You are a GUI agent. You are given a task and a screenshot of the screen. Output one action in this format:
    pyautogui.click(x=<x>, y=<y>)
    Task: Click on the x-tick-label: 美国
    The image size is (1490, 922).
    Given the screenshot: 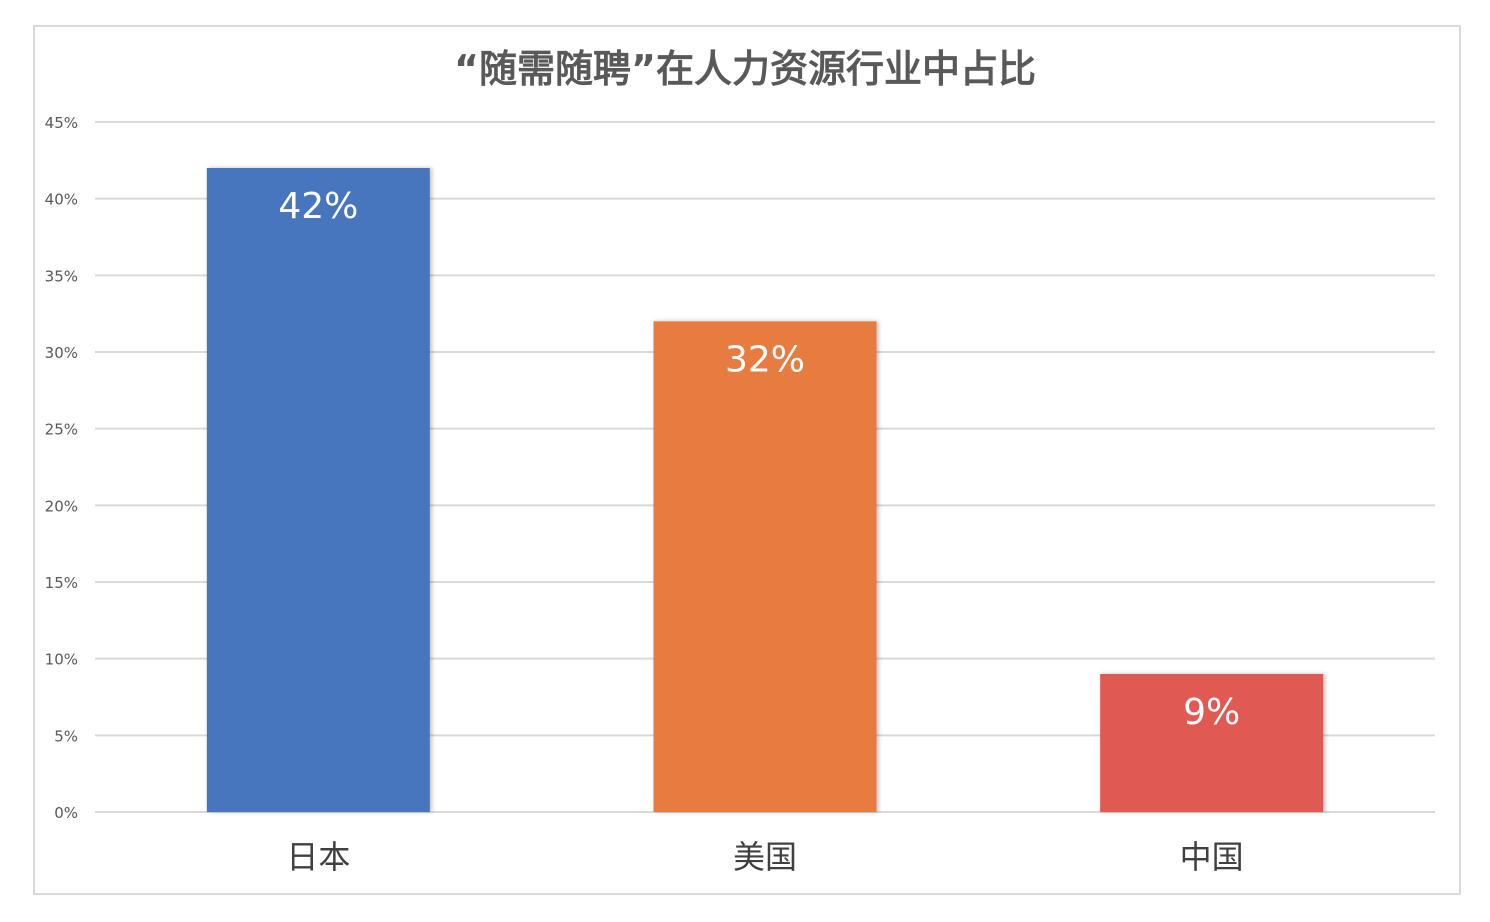 What is the action you would take?
    pyautogui.click(x=765, y=857)
    